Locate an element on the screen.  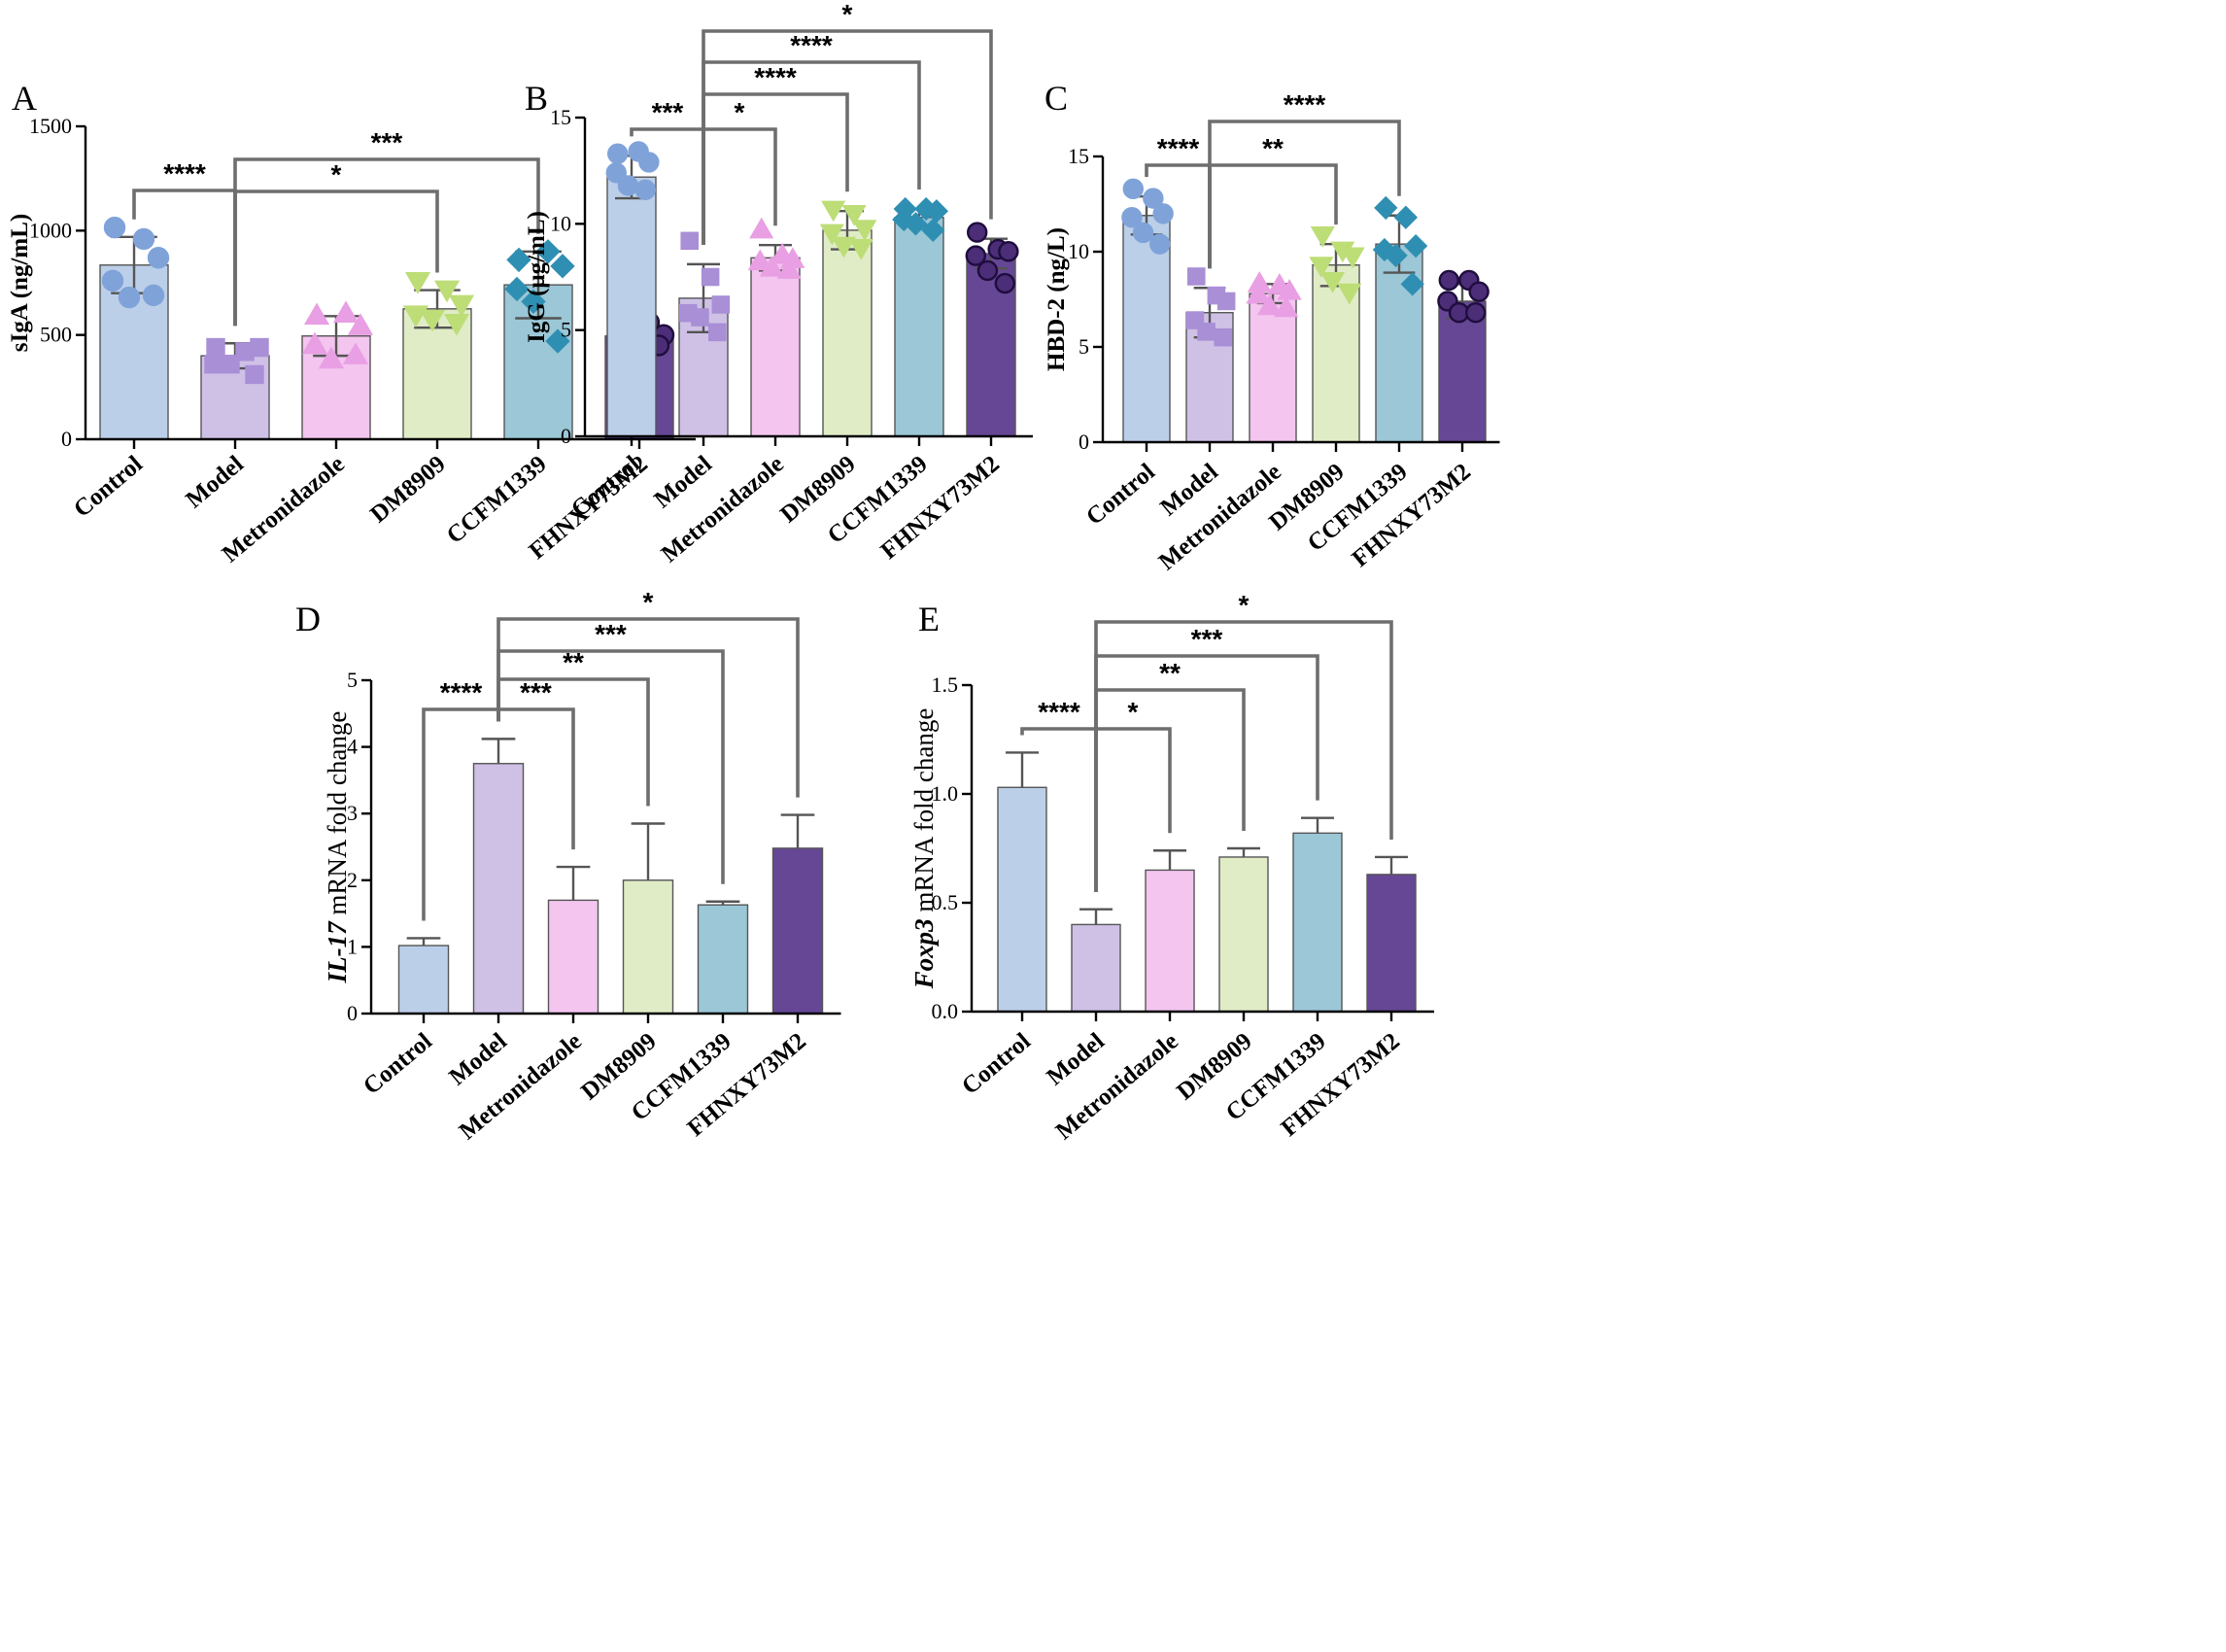
y-axis-label-gene: Foxp3 is located at coordinates (924, 954).